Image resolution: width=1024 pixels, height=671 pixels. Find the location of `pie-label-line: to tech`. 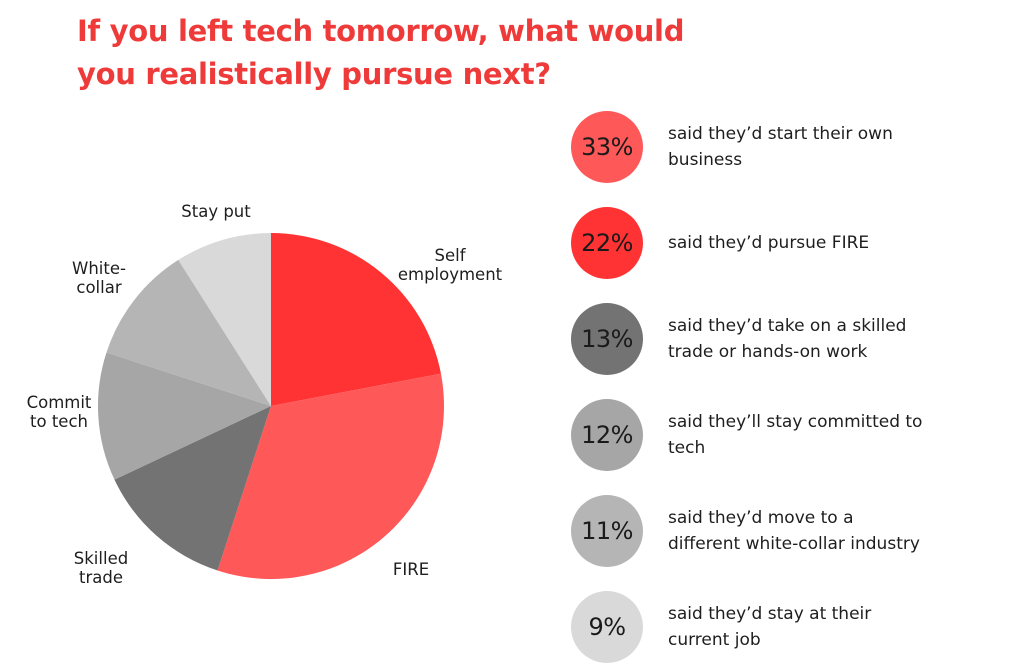

pie-label-line: to tech is located at coordinates (59, 421).